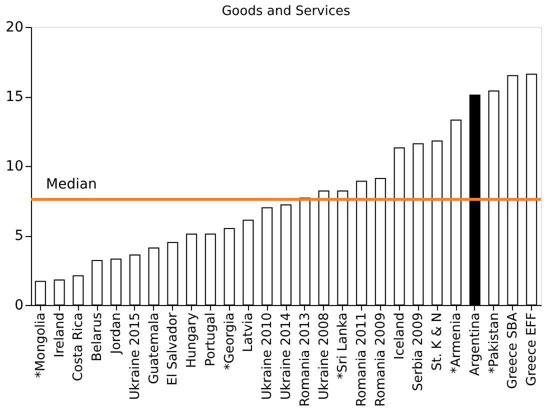 This screenshot has width=559, height=418. What do you see at coordinates (116, 333) in the screenshot?
I see `x-tick-label: Jordan` at bounding box center [116, 333].